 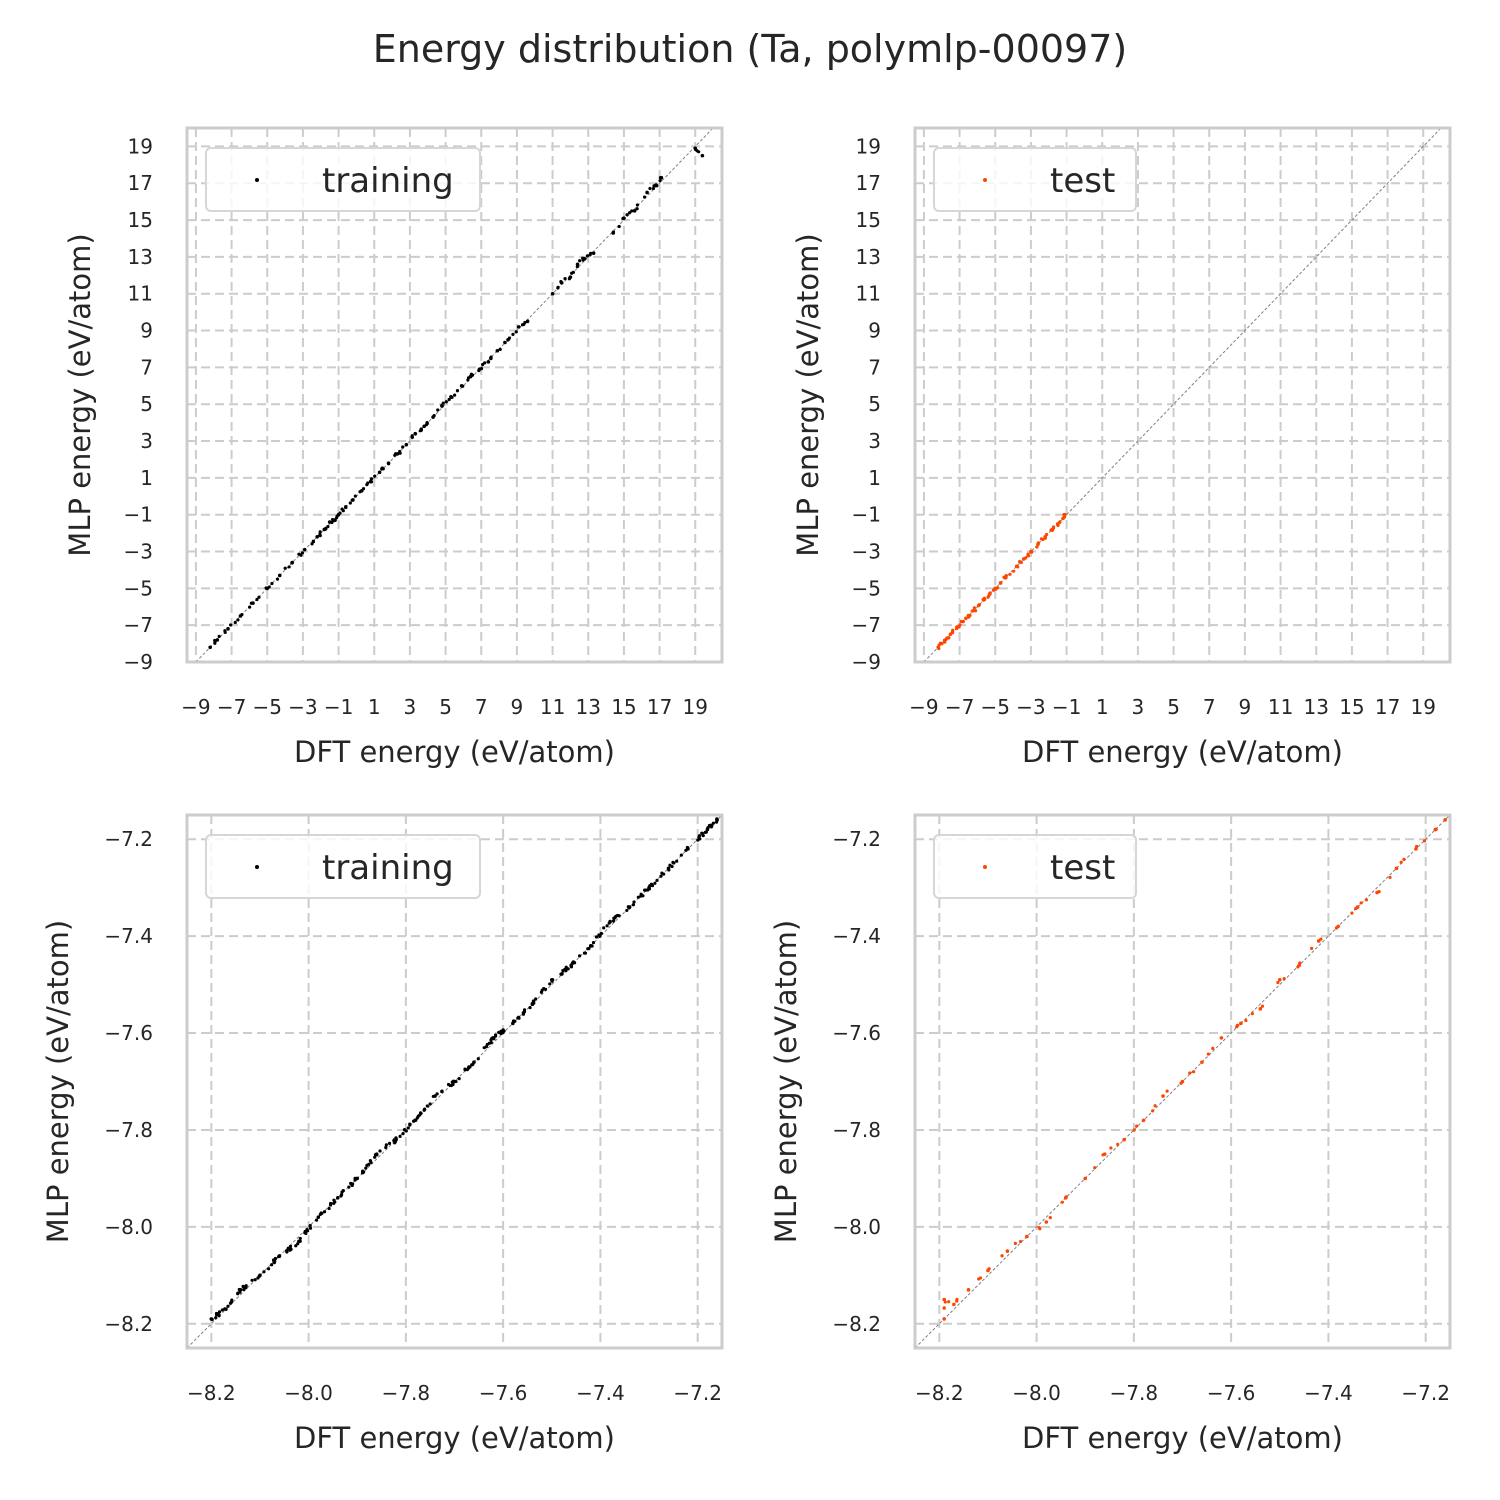 I want to click on legend-box, so click(x=1035, y=866).